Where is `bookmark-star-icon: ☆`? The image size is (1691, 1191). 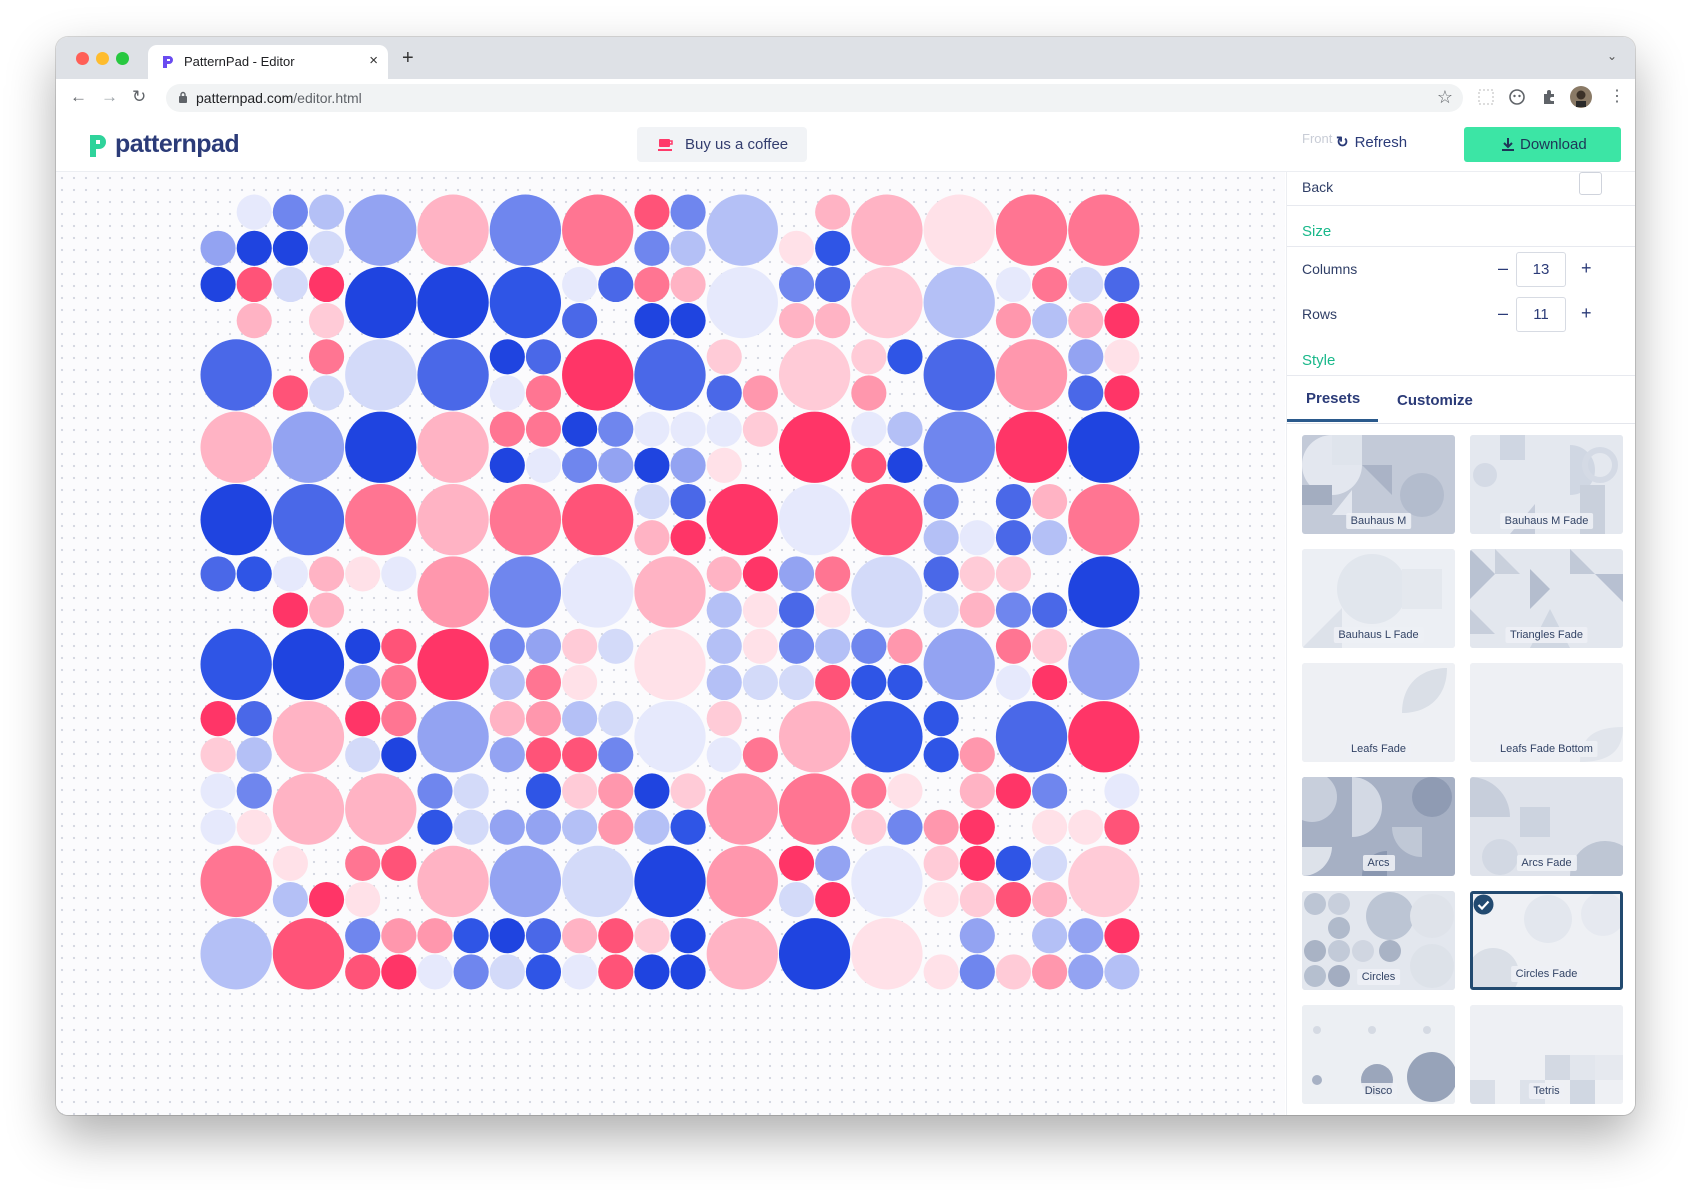 bookmark-star-icon: ☆ is located at coordinates (1444, 97).